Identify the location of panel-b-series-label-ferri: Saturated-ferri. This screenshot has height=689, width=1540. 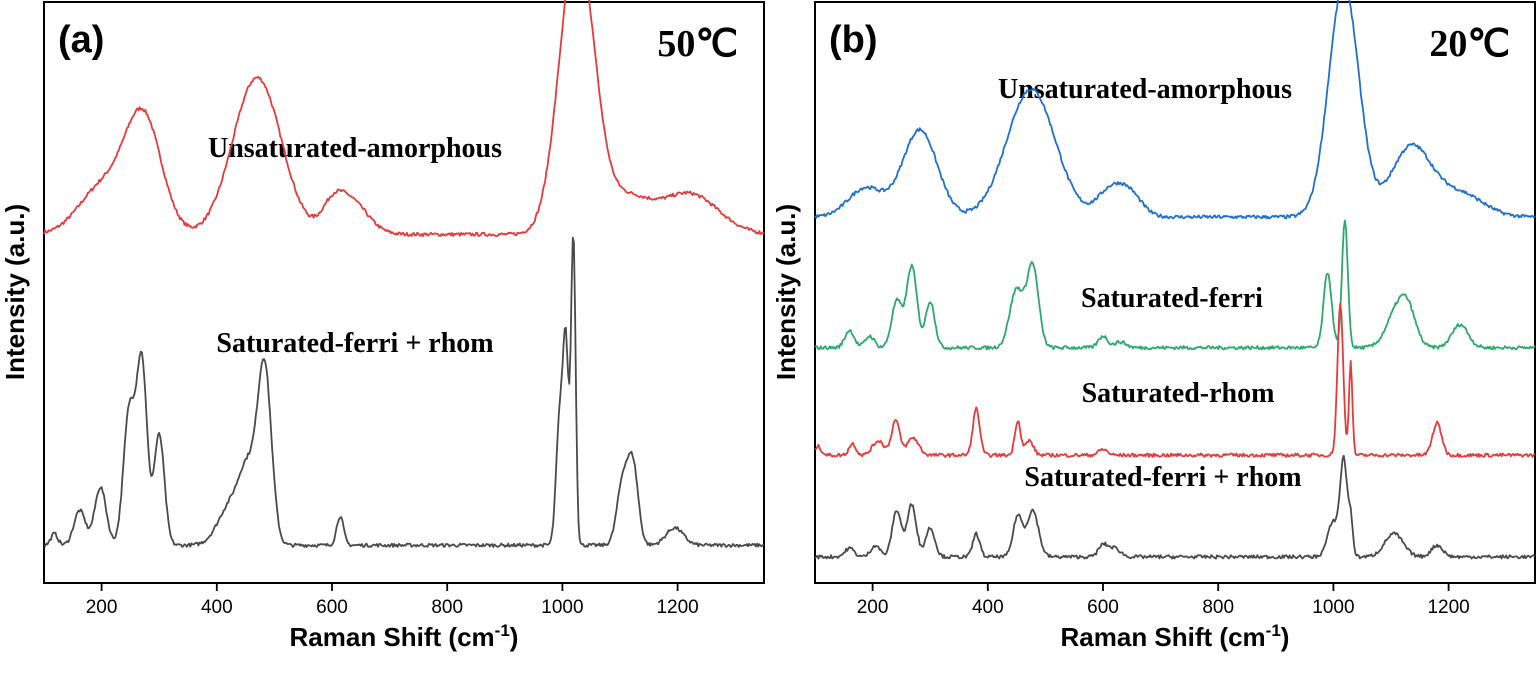
(1172, 298).